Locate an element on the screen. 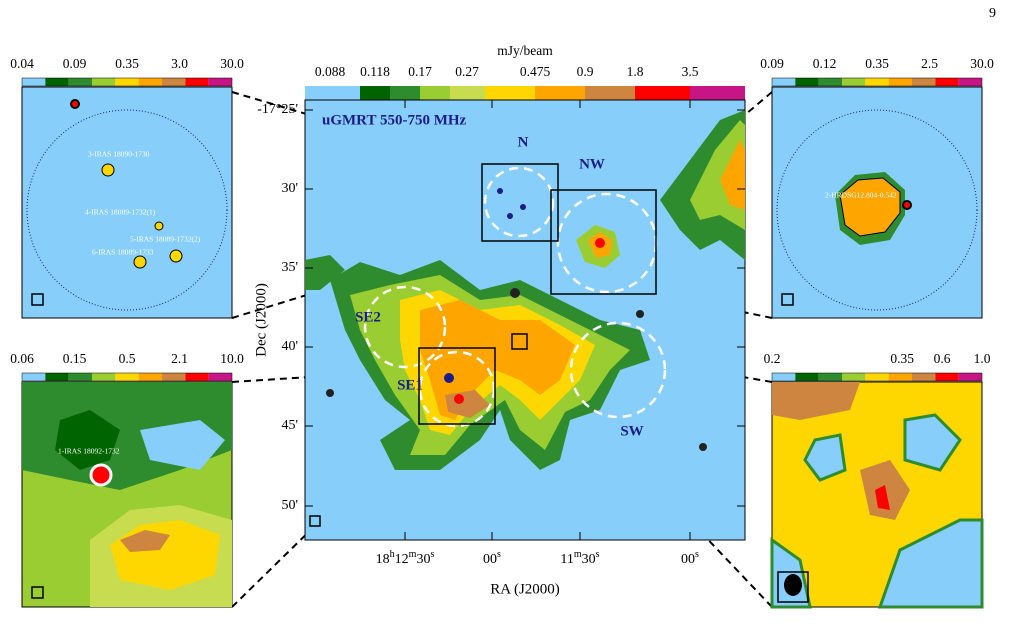 This screenshot has height=634, width=1012. source-label: 2-HRDSG12.804-0.542 is located at coordinates (861, 195).